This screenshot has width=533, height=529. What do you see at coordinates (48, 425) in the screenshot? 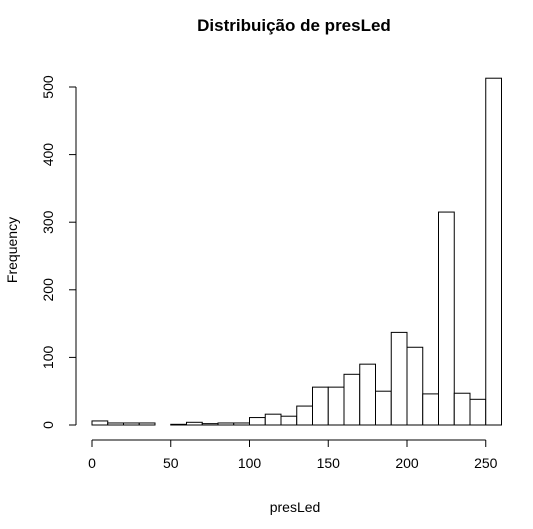
I see `y-tick-label-0: 0` at bounding box center [48, 425].